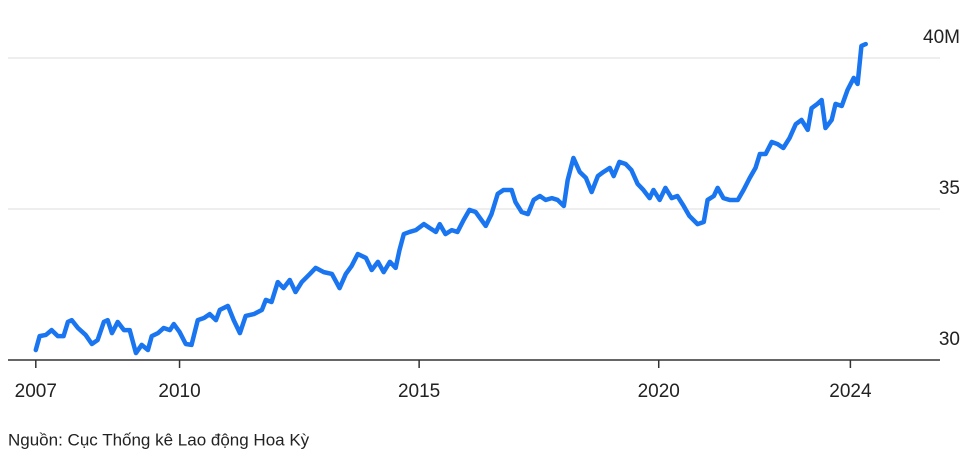  What do you see at coordinates (159, 439) in the screenshot?
I see `source-note: Nguồn: Cục Thống kê Lao động Hoa Kỳ` at bounding box center [159, 439].